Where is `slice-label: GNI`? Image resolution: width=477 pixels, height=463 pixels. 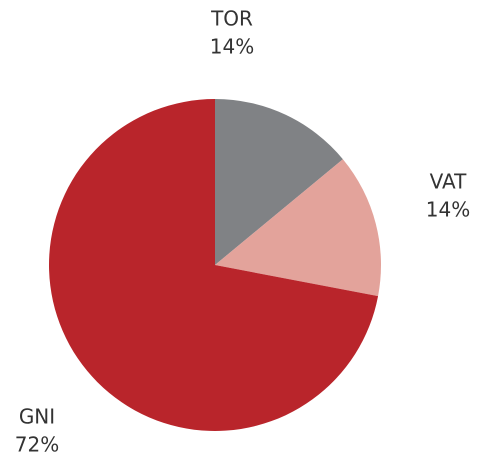
slice-label: GNI is located at coordinates (37, 417).